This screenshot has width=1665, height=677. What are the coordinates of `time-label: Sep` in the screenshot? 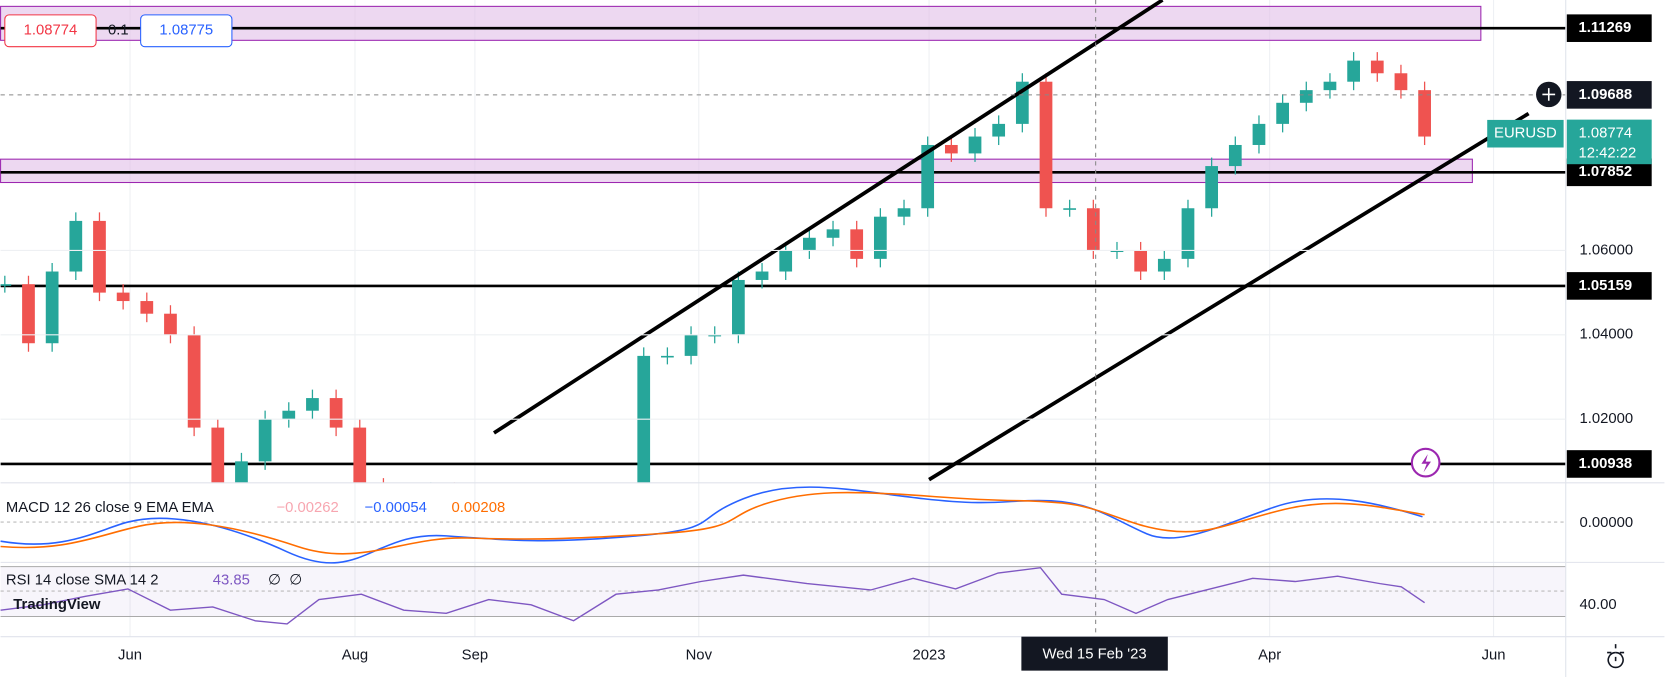 It's located at (475, 656).